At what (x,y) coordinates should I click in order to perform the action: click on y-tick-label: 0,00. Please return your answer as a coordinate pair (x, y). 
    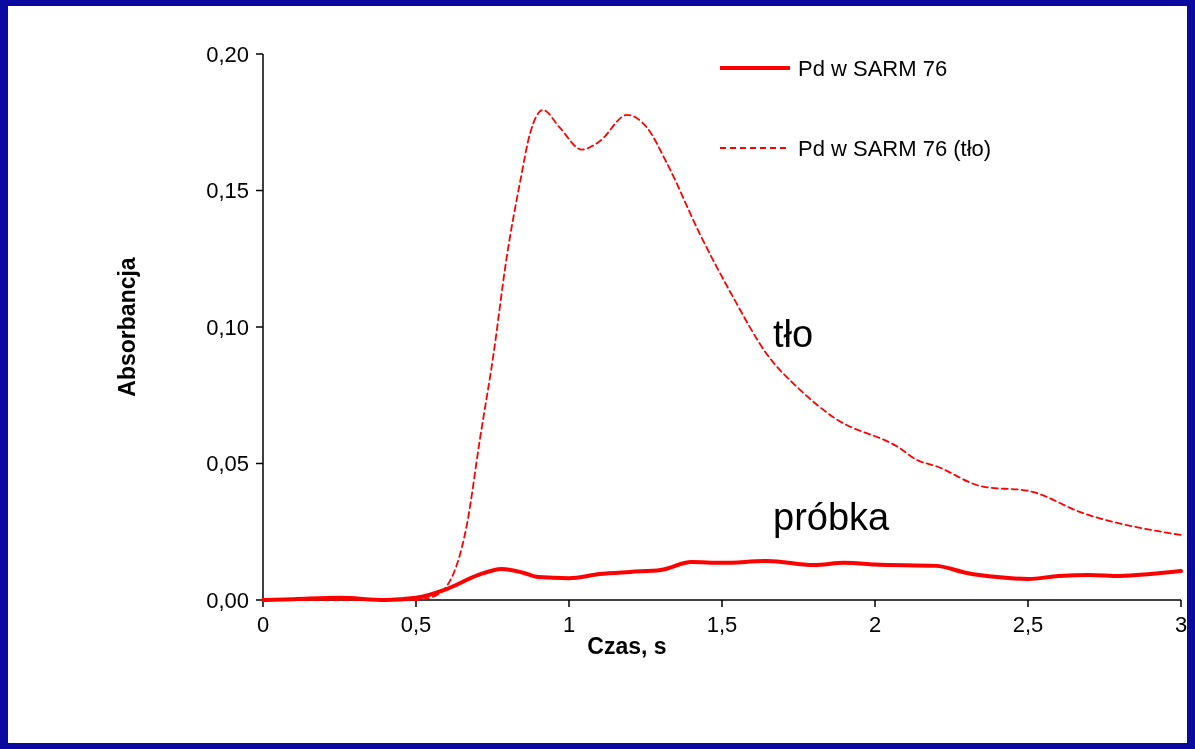
    Looking at the image, I should click on (227, 600).